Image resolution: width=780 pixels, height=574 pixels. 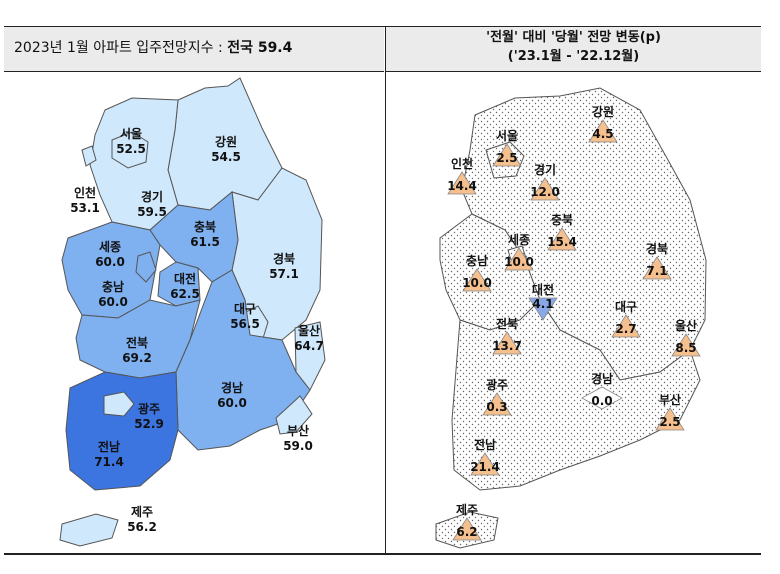 What do you see at coordinates (152, 212) in the screenshot?
I see `index-label-value: 59.5` at bounding box center [152, 212].